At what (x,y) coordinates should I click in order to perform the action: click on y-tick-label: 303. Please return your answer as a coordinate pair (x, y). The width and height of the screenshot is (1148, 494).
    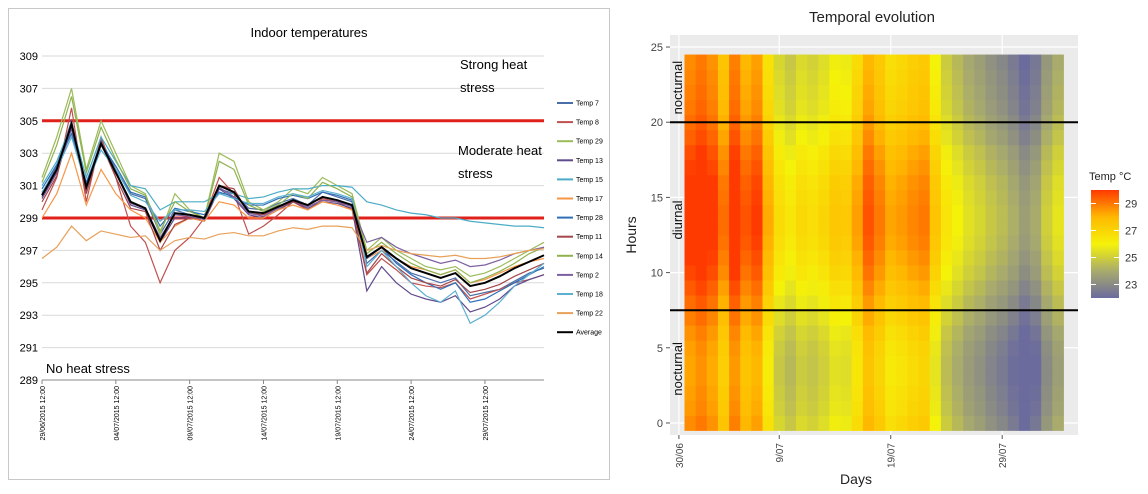
    Looking at the image, I should click on (29, 154).